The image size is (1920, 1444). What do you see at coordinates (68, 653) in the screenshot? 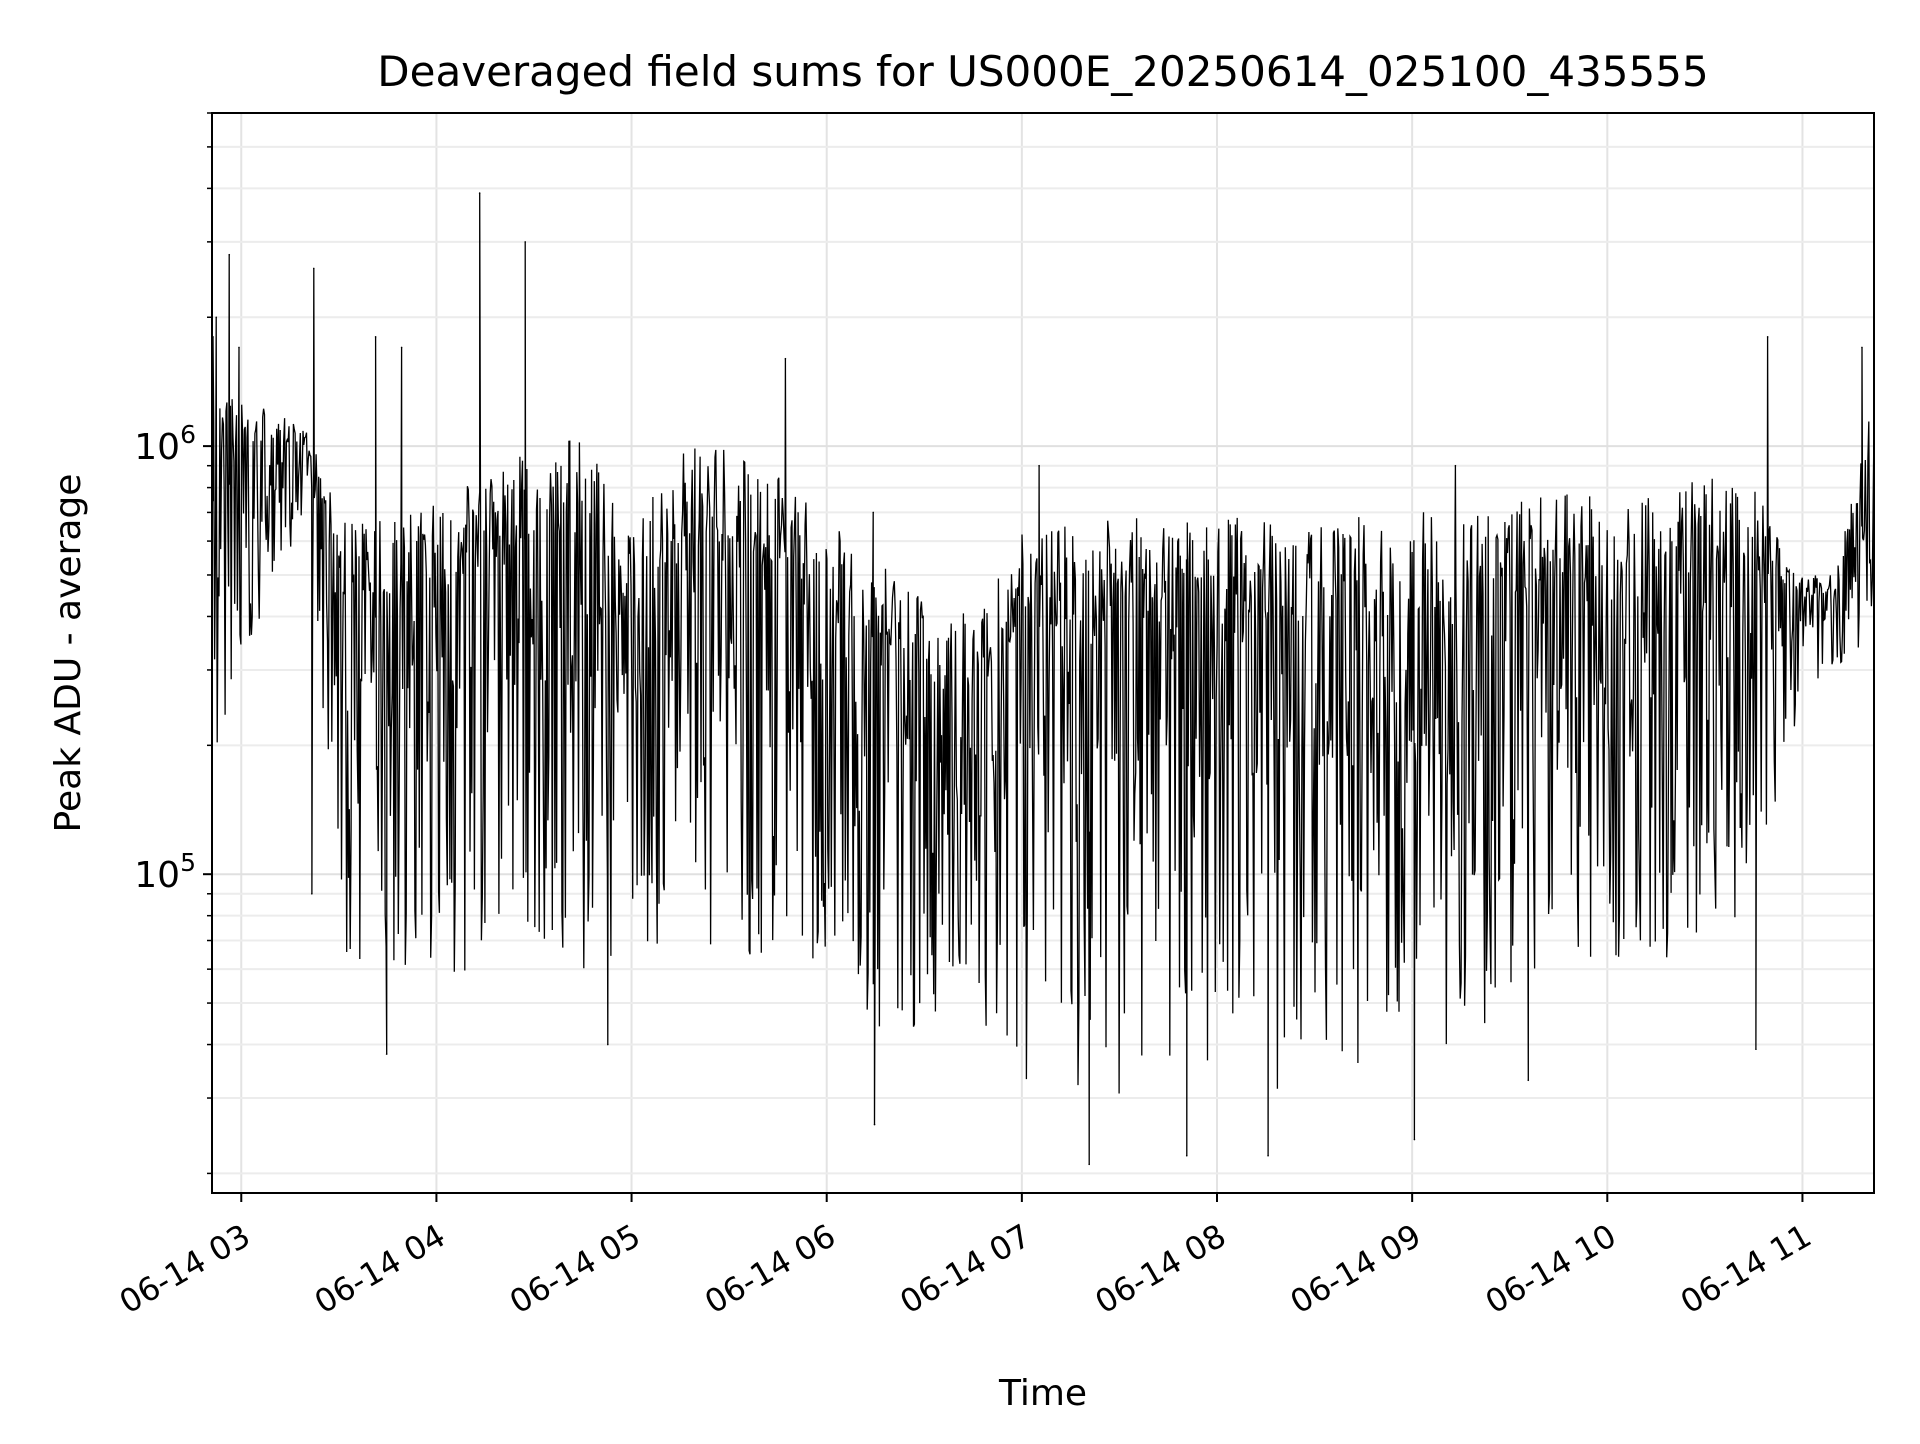
I see `y-axis-label: Peak ADU - average` at bounding box center [68, 653].